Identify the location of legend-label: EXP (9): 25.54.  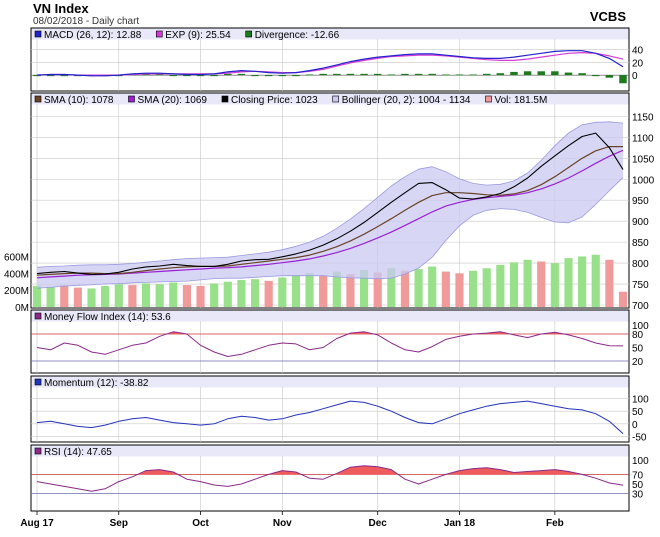
(198, 35).